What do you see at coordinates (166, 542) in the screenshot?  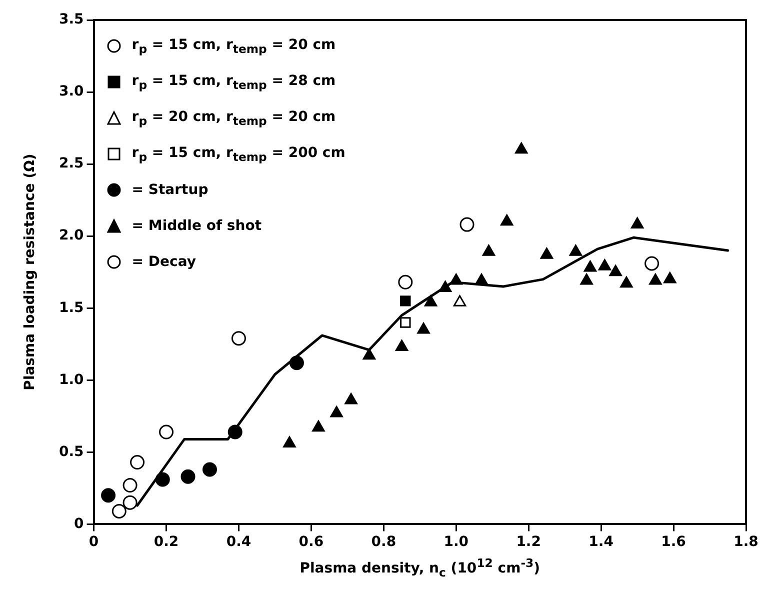 I see `x-tick-label: 0.2` at bounding box center [166, 542].